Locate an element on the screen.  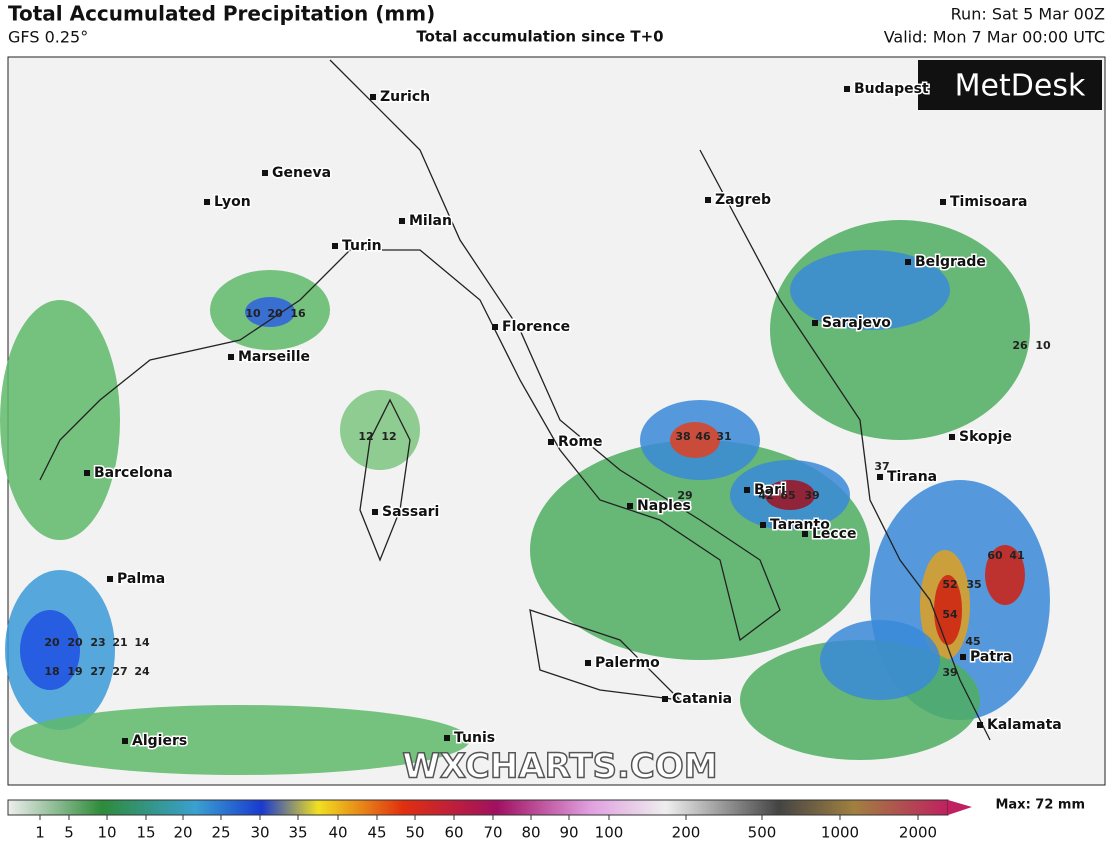
grid-value: 26 is located at coordinates (1020, 345).